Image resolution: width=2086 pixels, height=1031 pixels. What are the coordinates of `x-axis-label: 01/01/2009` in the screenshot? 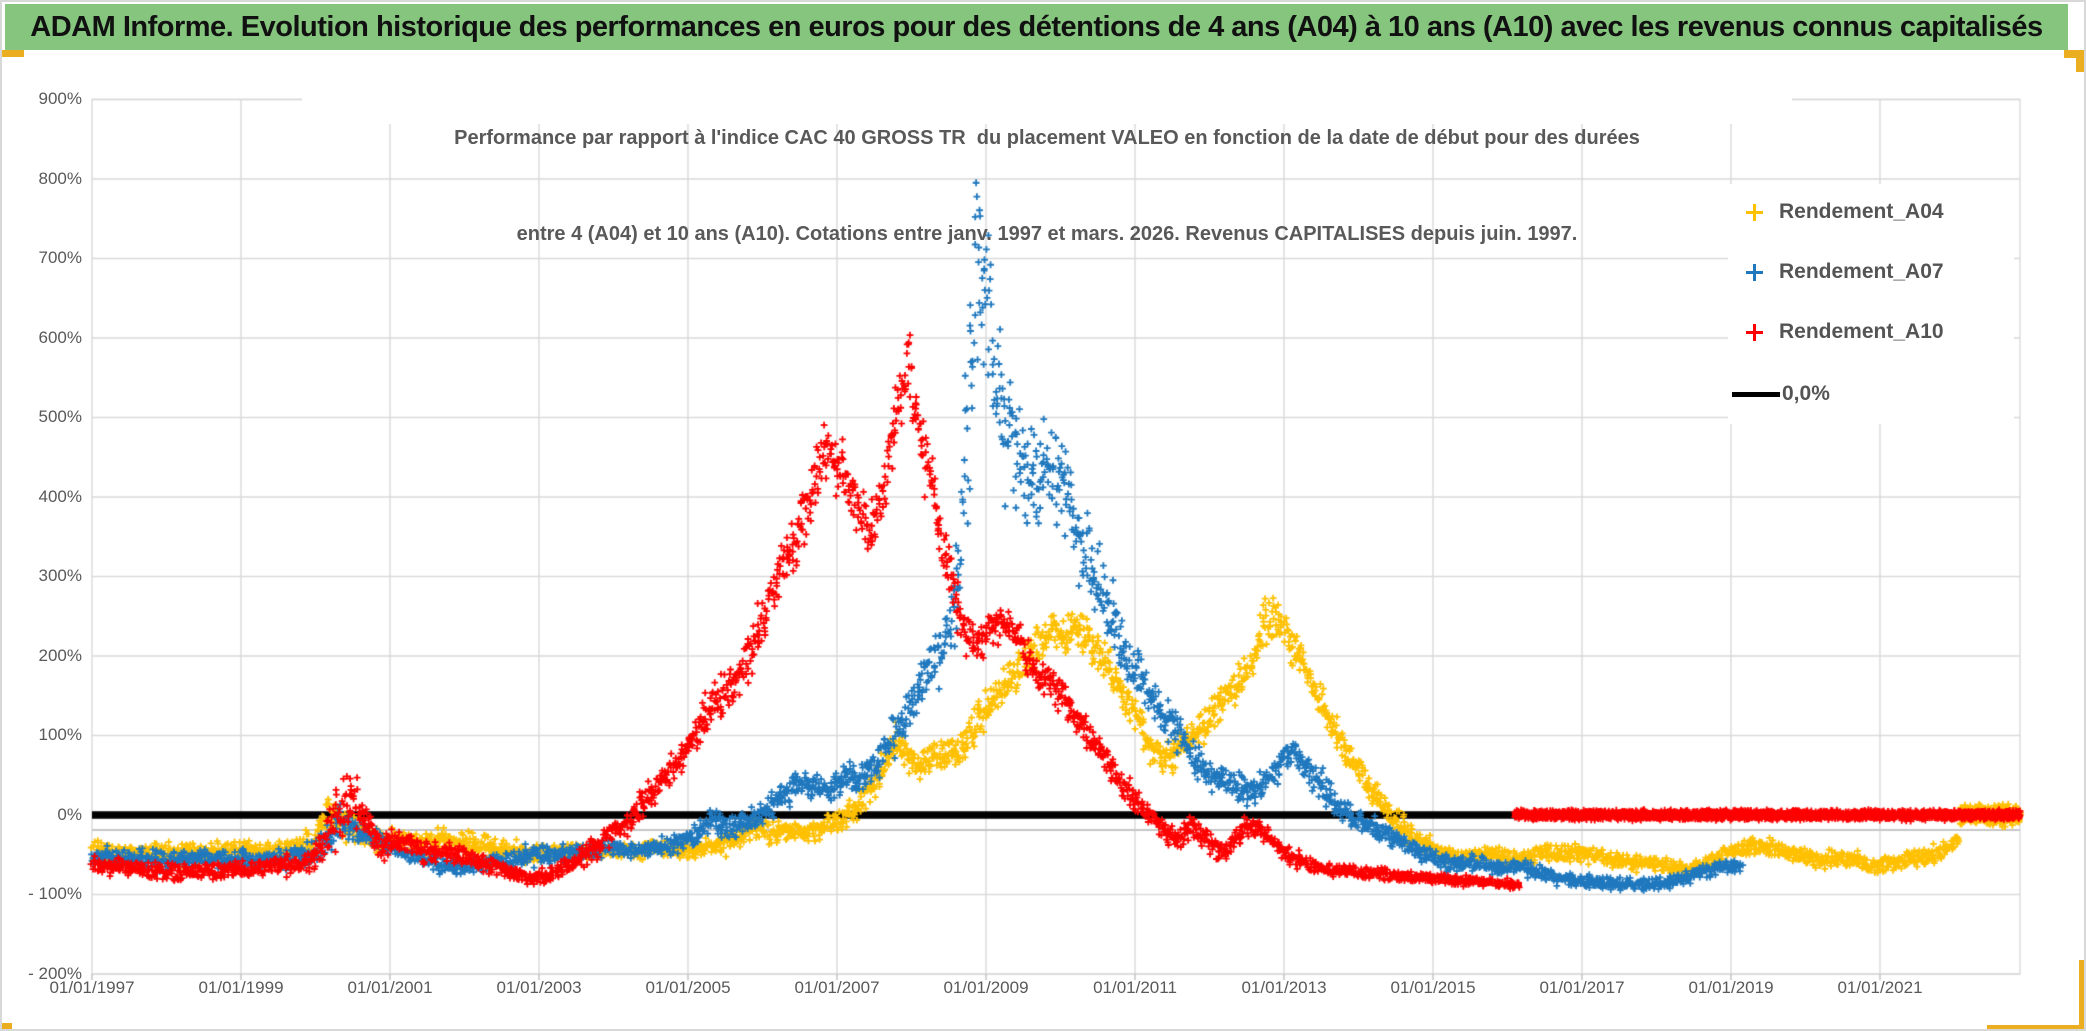 It's located at (986, 987).